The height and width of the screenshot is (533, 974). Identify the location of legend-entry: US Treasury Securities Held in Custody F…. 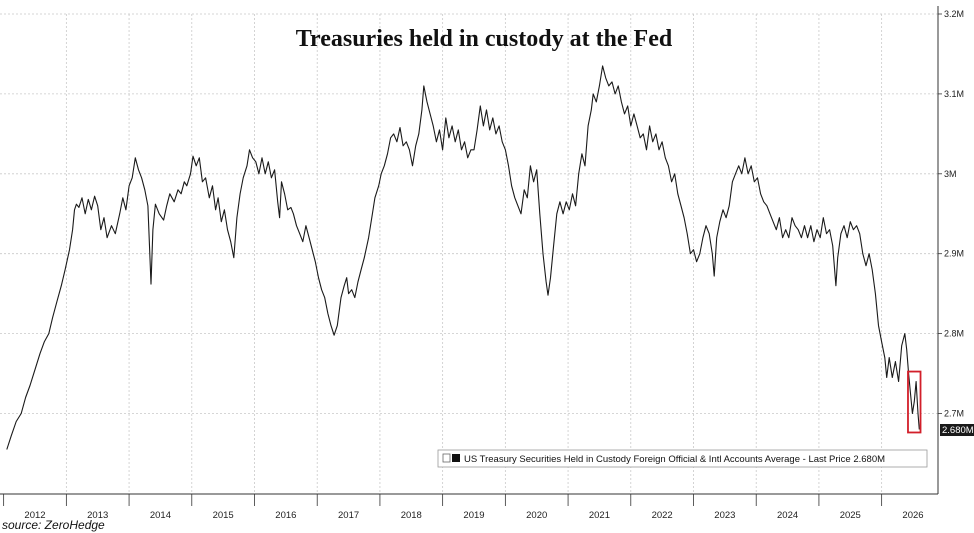
(674, 459).